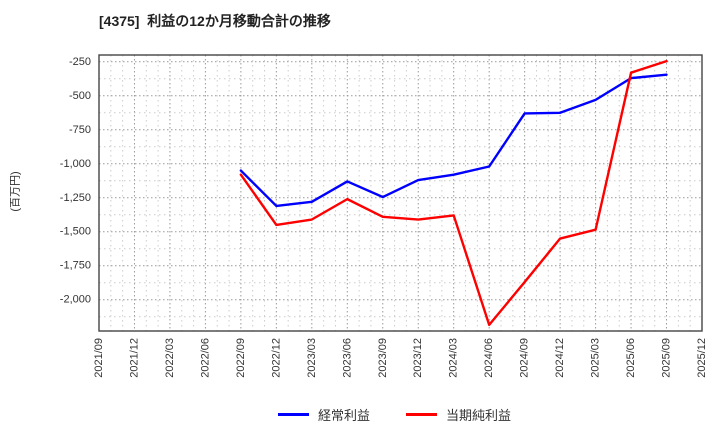  I want to click on y-axis-unit-label: (百万円), so click(15, 191).